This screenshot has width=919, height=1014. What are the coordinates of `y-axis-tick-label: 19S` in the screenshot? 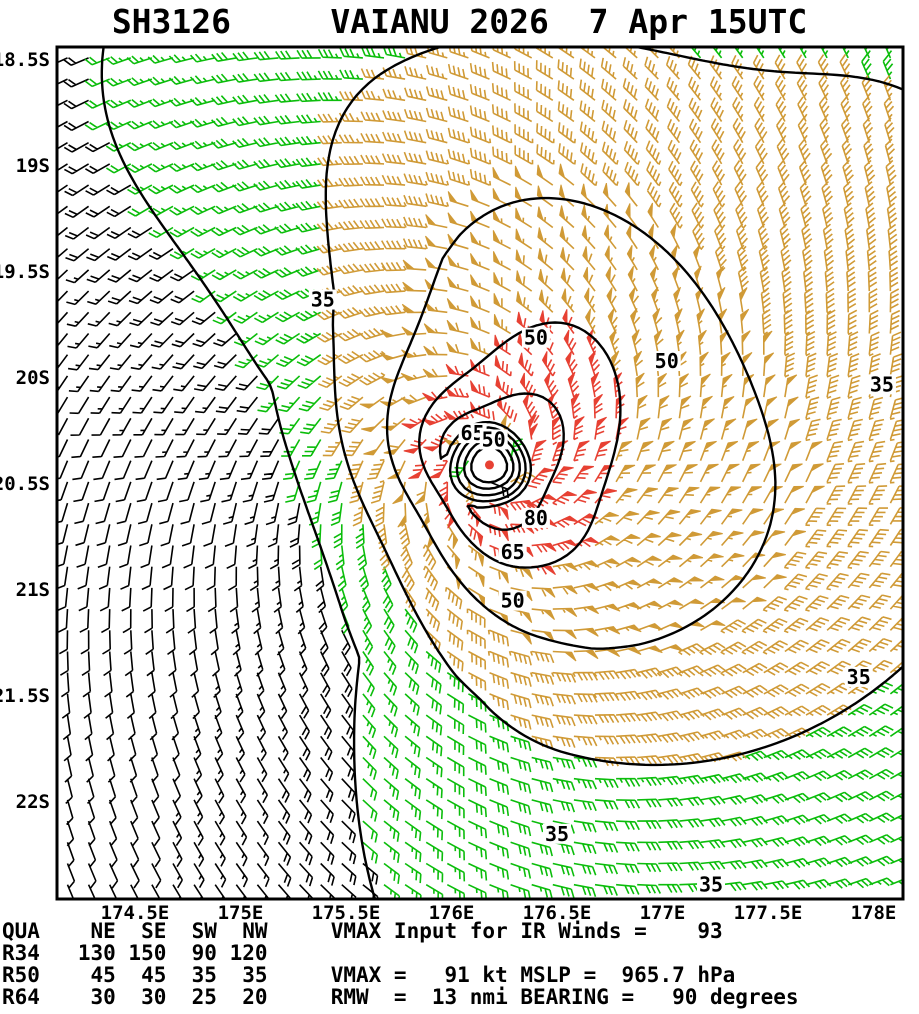 It's located at (33, 166).